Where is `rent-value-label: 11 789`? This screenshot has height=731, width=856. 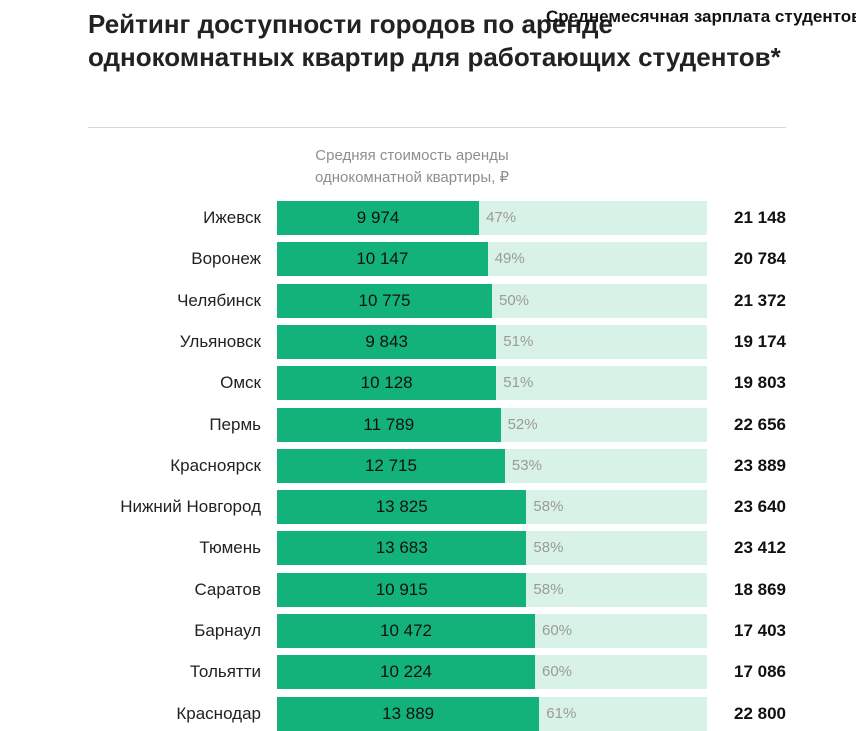 rent-value-label: 11 789 is located at coordinates (389, 424).